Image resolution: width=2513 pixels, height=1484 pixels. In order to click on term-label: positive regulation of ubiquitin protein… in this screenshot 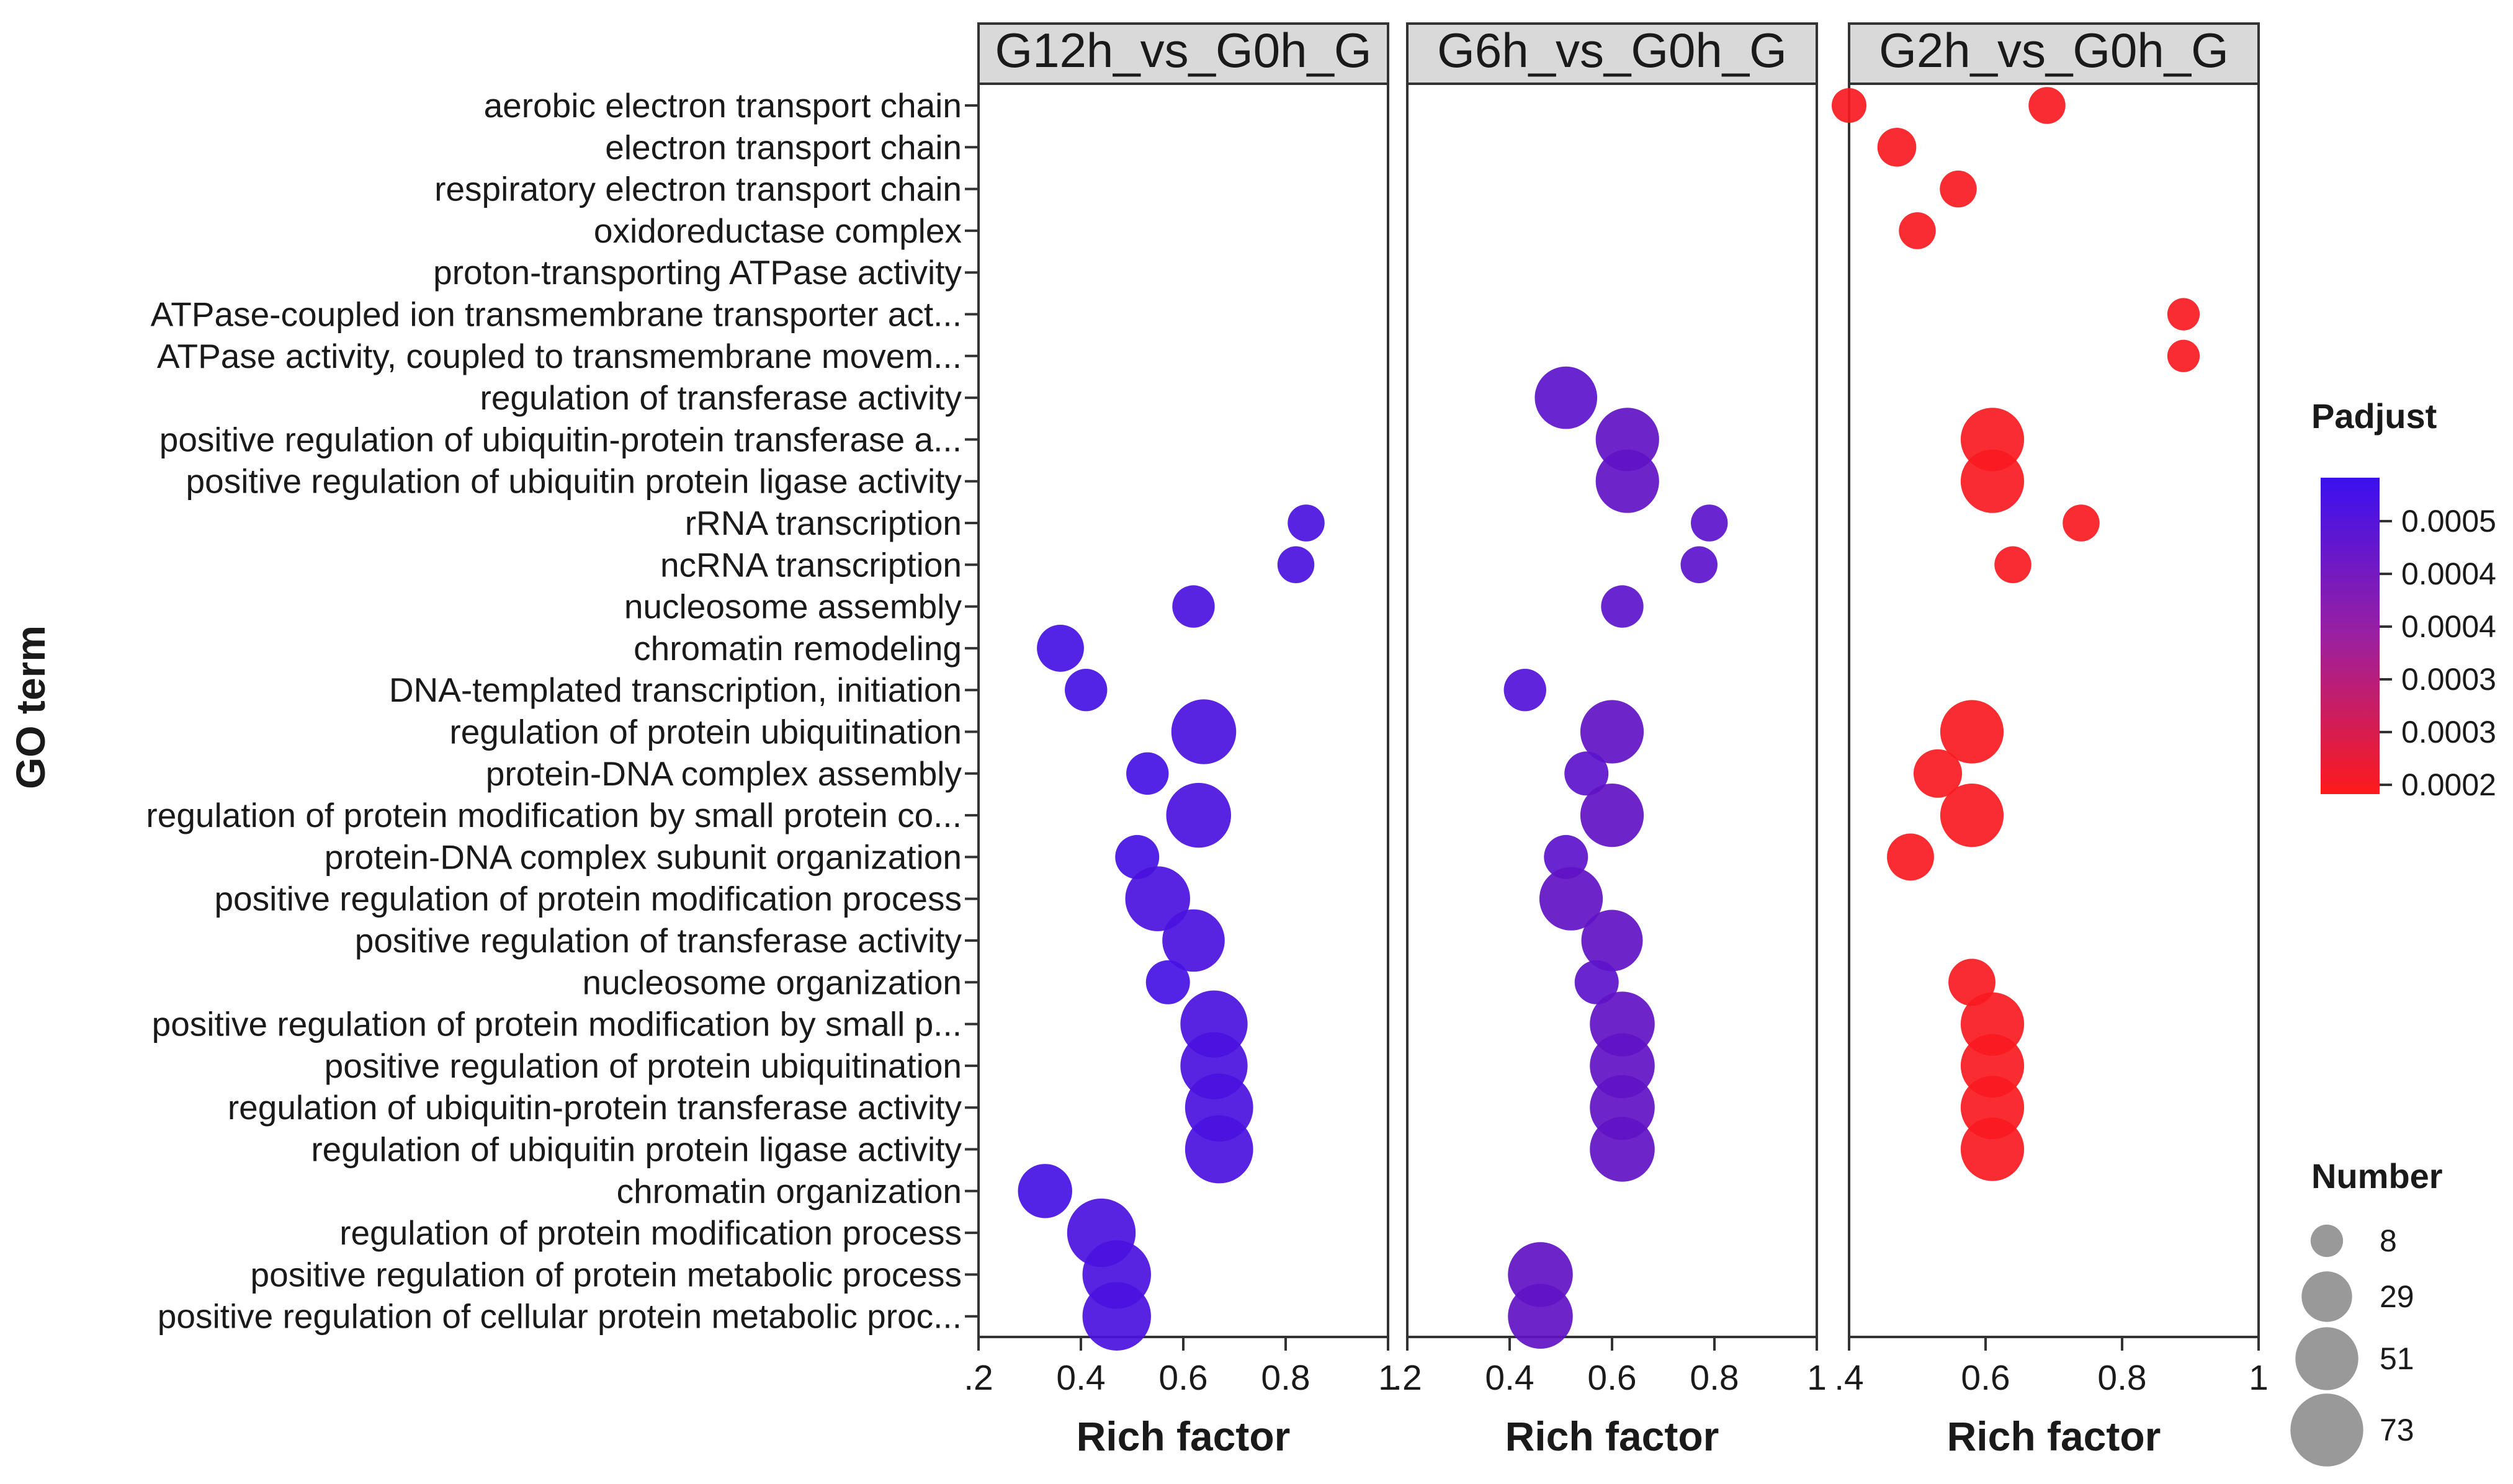, I will do `click(574, 481)`.